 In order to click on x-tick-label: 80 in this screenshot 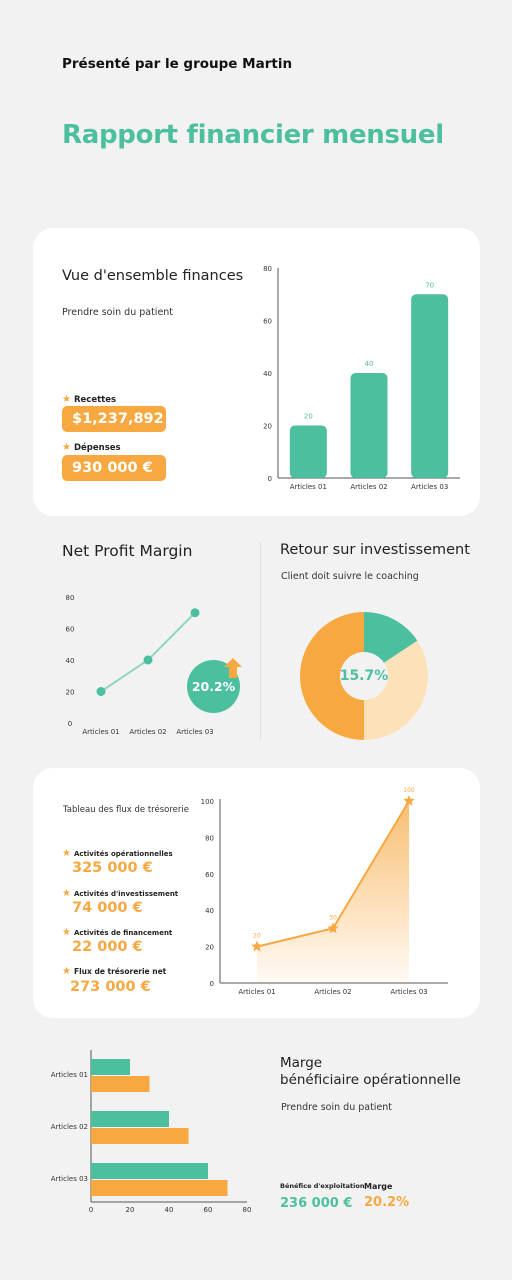, I will do `click(247, 1210)`.